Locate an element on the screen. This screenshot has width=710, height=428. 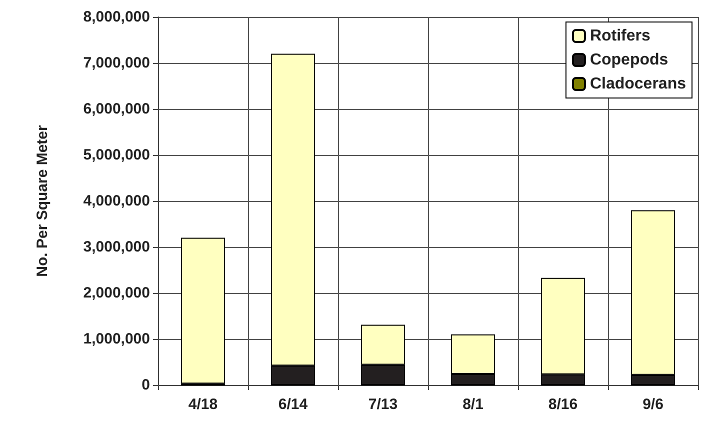
x-tick-label: 9/6 is located at coordinates (653, 404).